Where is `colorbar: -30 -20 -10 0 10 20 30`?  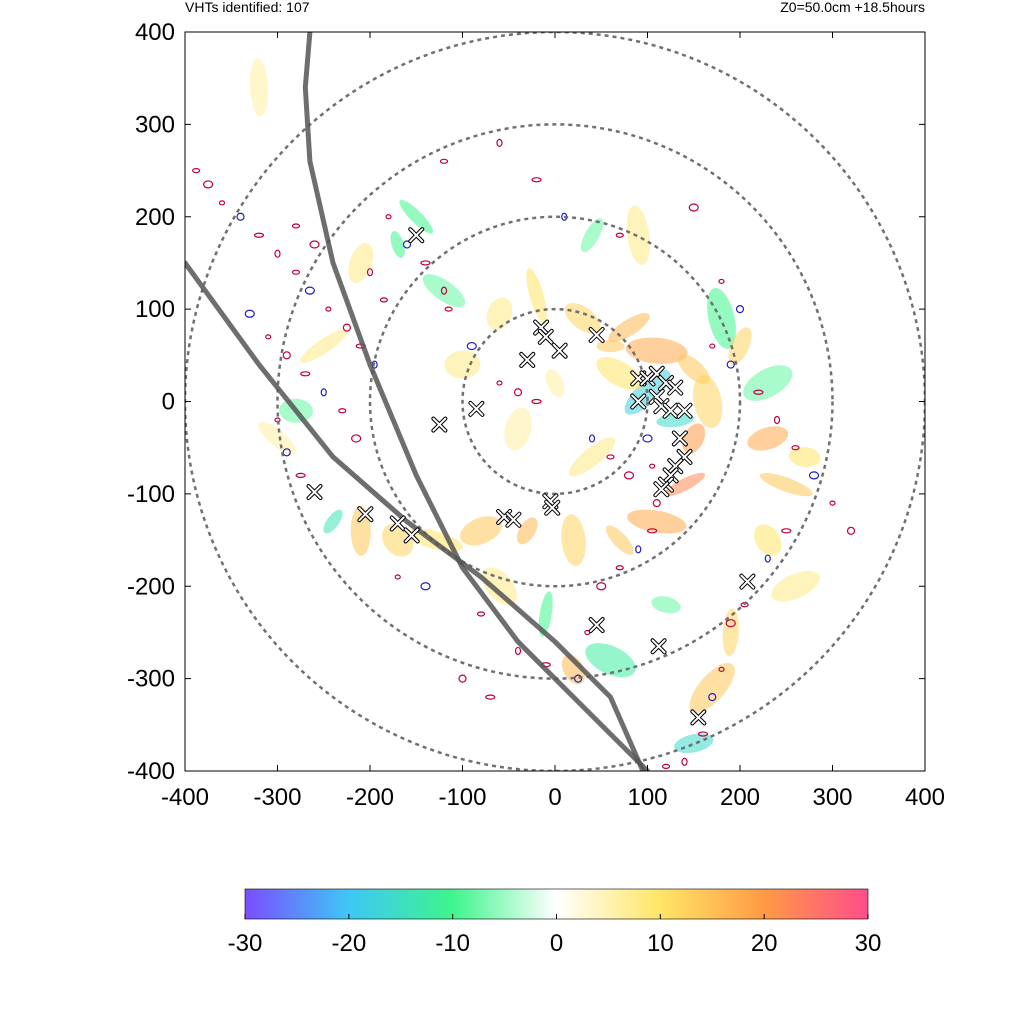
colorbar: -30 -20 -10 0 10 20 30 is located at coordinates (554, 922).